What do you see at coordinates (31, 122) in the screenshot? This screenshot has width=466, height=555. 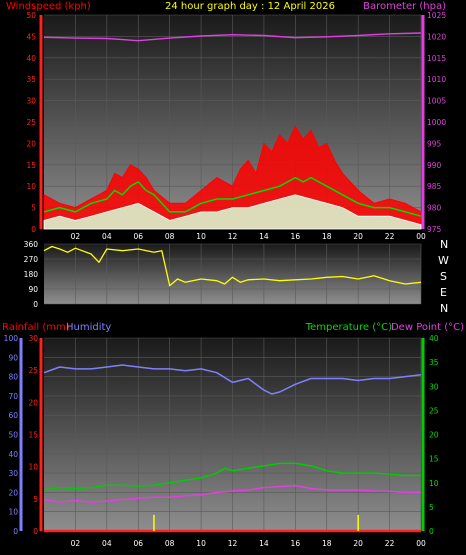 I see `wind-y-tick-label: 25` at bounding box center [31, 122].